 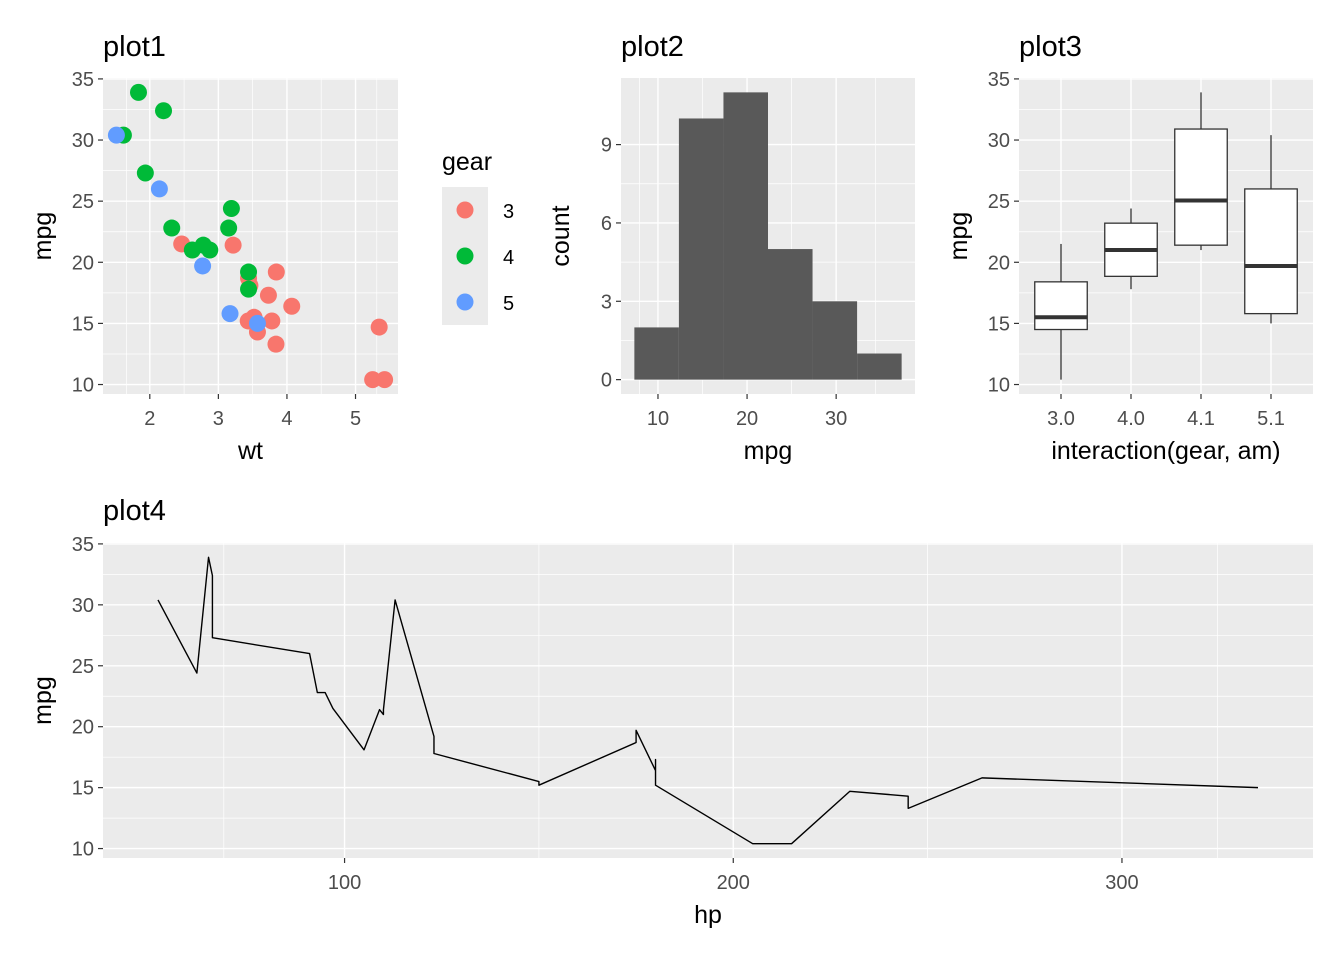 I want to click on legend-title: gear, so click(x=467, y=162).